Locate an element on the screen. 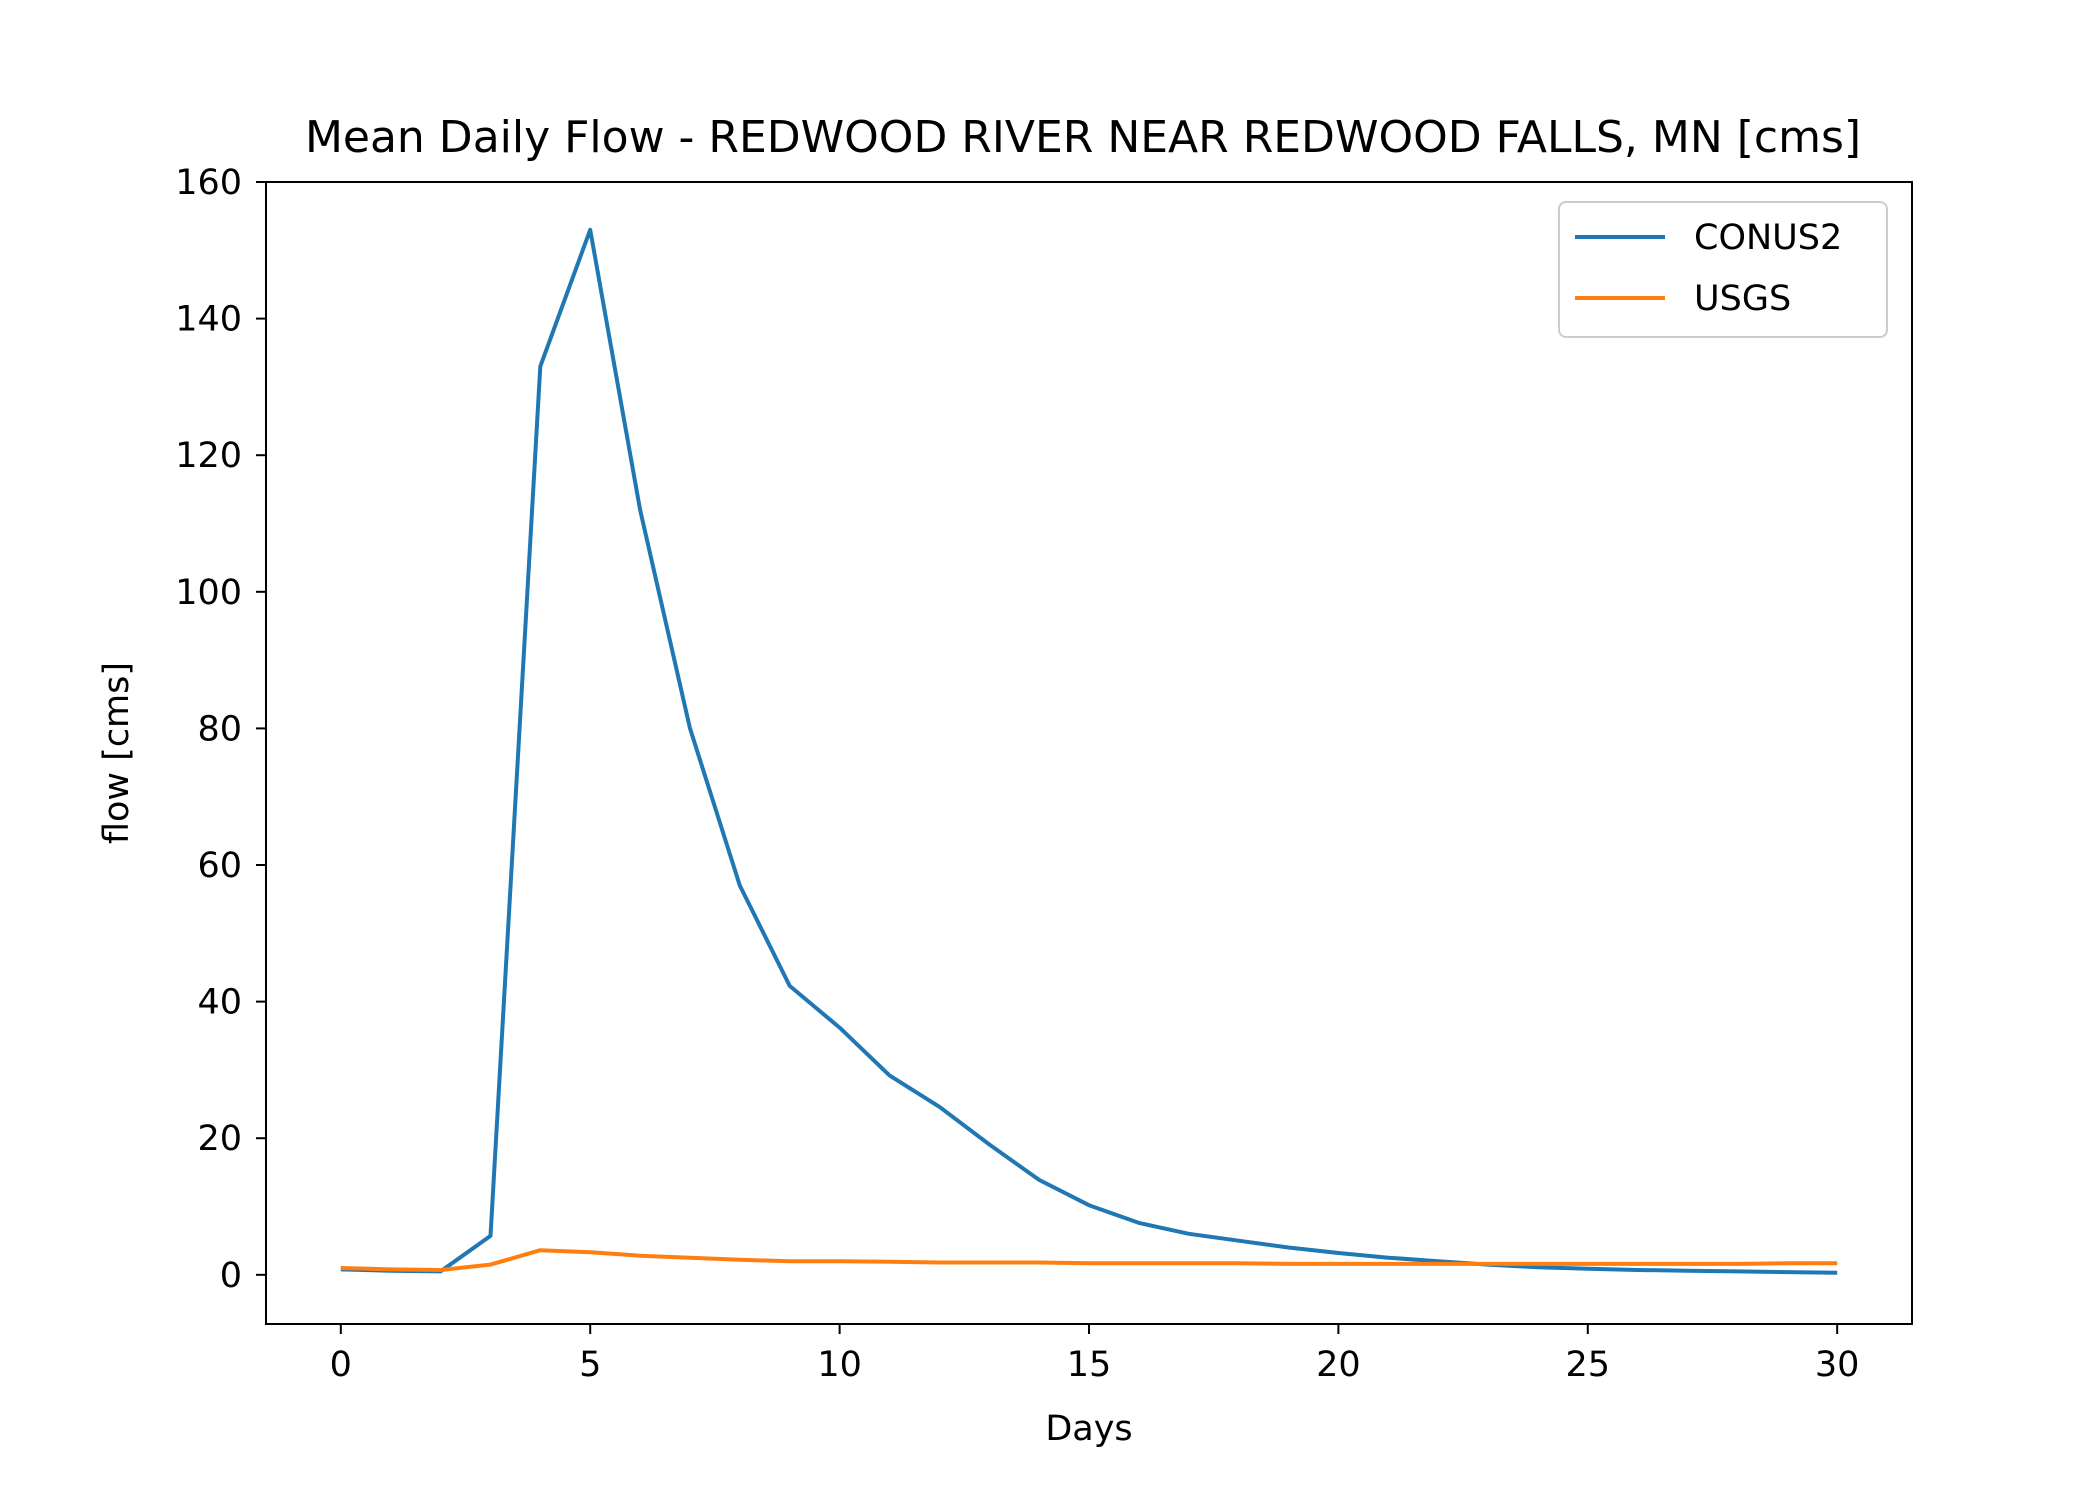 The width and height of the screenshot is (2100, 1500). y-axis-ticks: 0 20 40 60 80 100 120 140 160 is located at coordinates (220, 729).